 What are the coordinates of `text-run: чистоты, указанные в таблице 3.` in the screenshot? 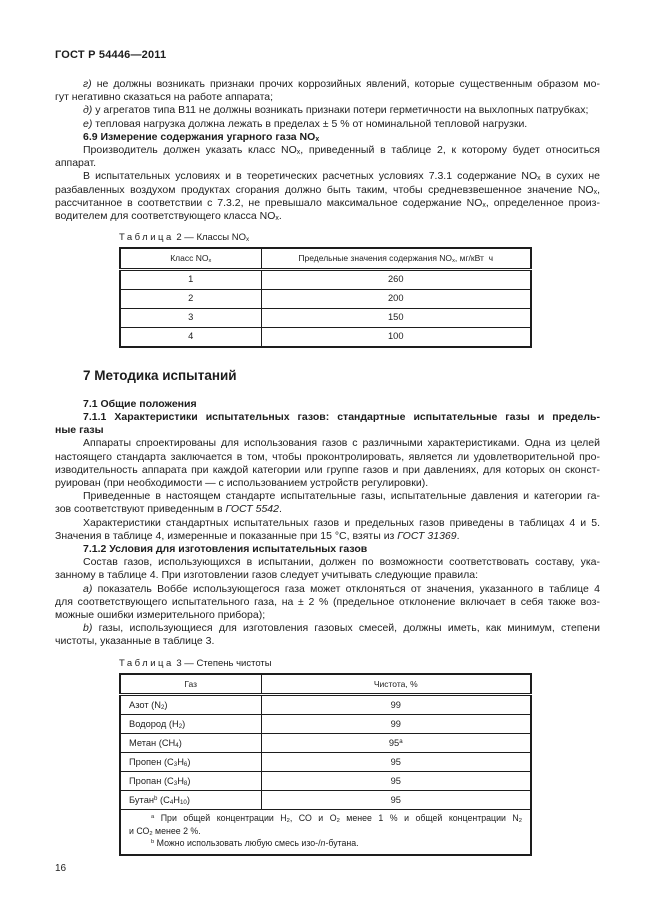 It's located at (135, 641).